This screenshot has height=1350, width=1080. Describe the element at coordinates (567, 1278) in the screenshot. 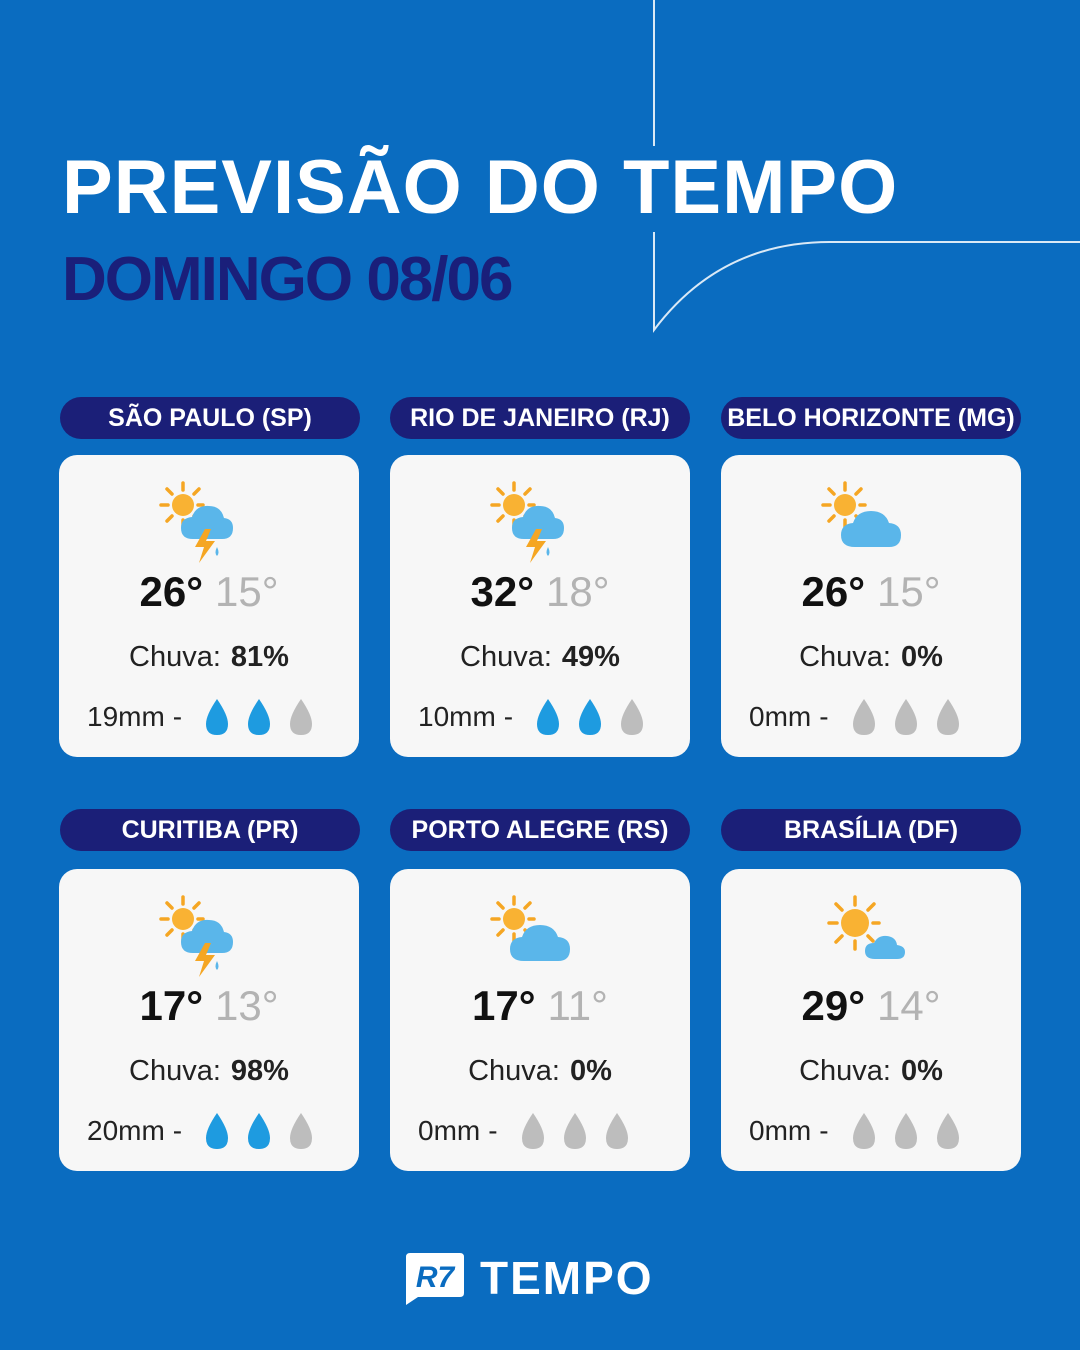

I see `logo-text: TEMPO` at that location.